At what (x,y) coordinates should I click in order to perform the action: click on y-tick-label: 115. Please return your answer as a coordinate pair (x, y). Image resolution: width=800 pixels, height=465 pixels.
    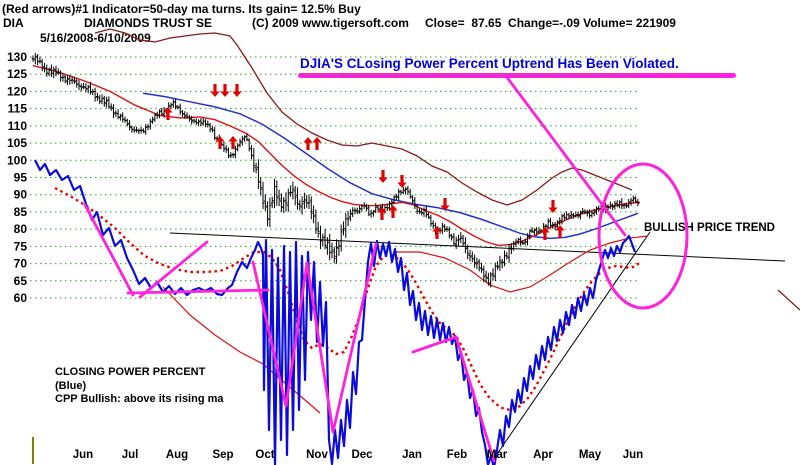
    Looking at the image, I should click on (18, 109).